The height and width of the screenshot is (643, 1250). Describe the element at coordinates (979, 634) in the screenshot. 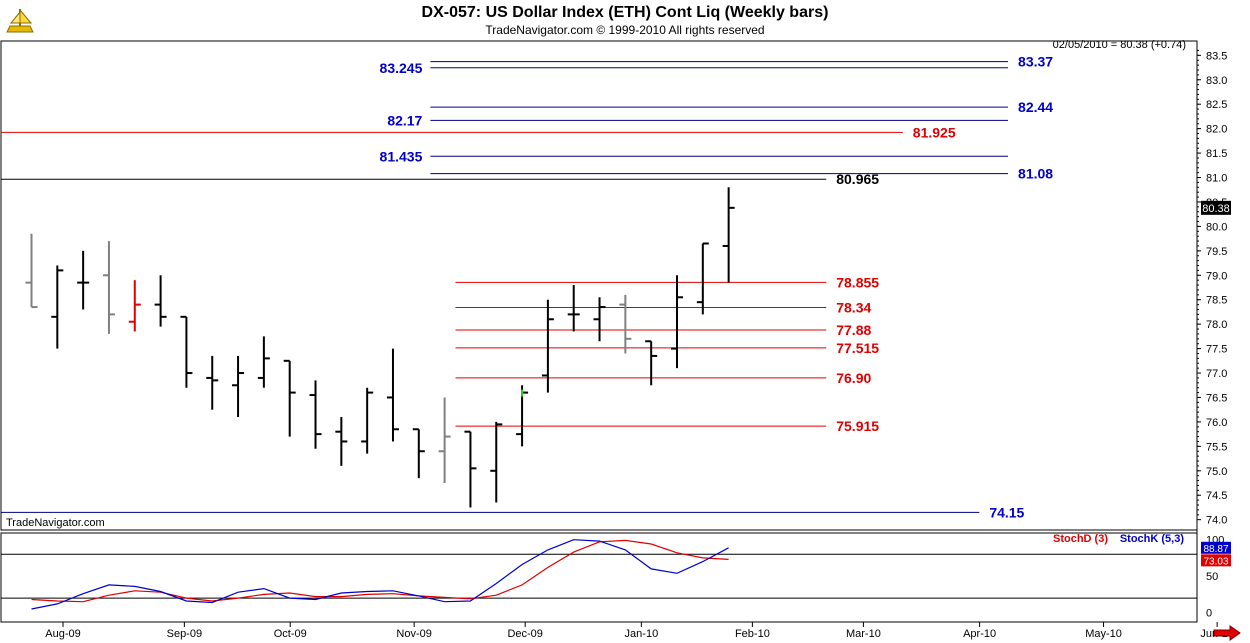

I see `x-tick-label: Apr-10` at that location.